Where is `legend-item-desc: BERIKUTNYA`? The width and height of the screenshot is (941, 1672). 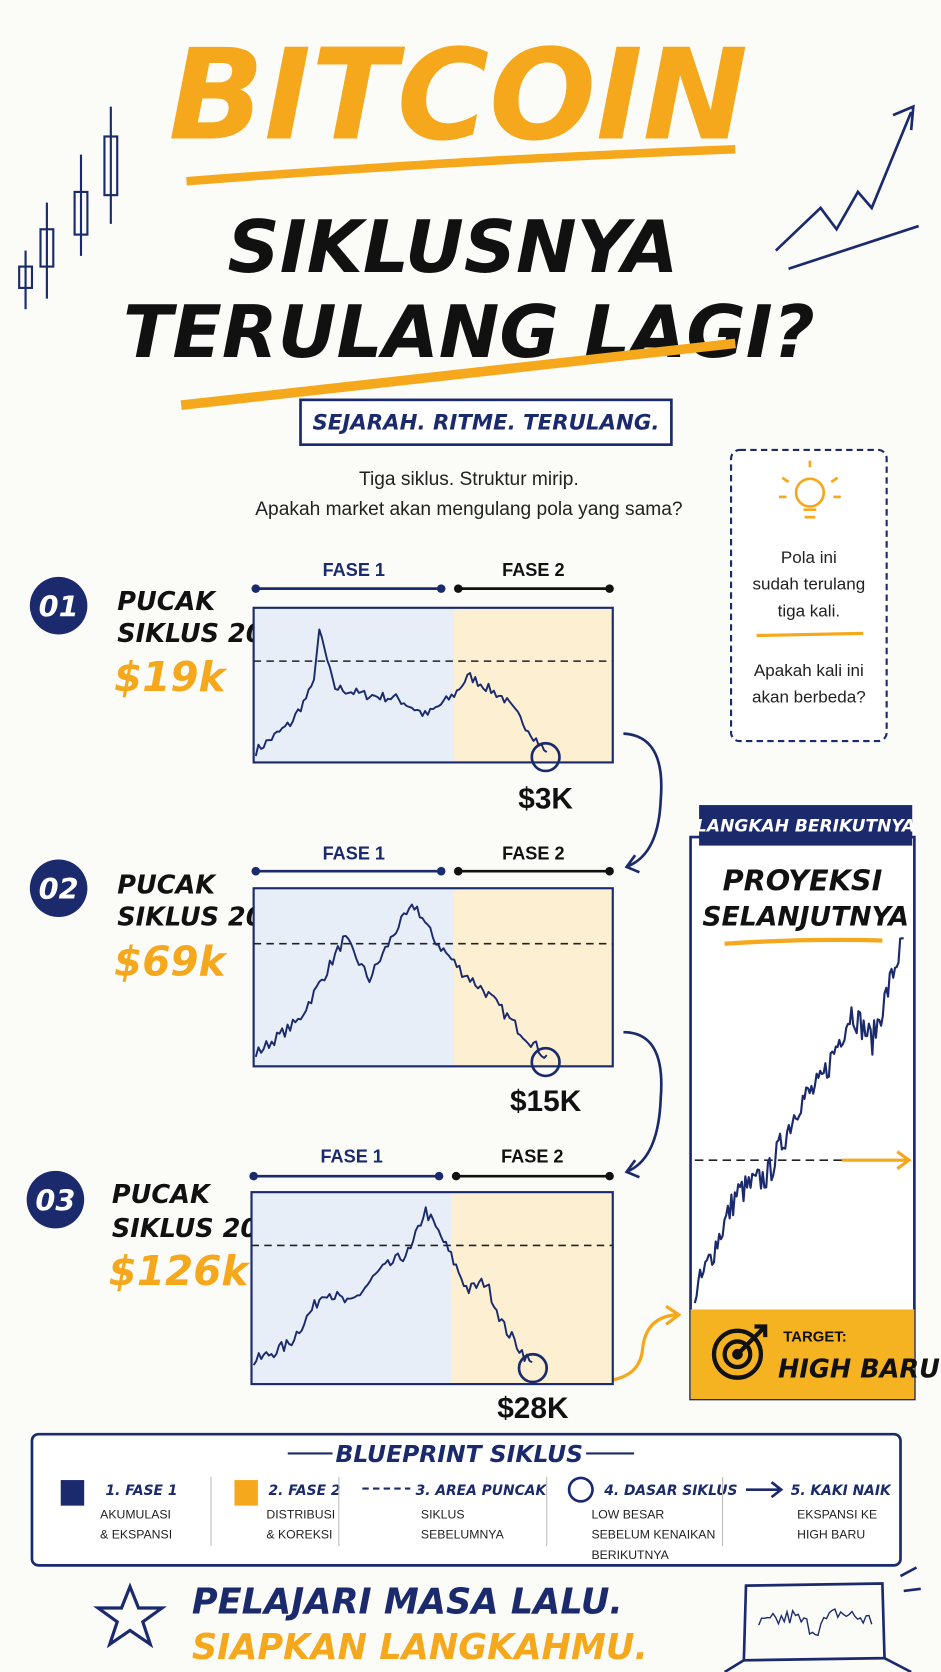 legend-item-desc: BERIKUTNYA is located at coordinates (630, 1555).